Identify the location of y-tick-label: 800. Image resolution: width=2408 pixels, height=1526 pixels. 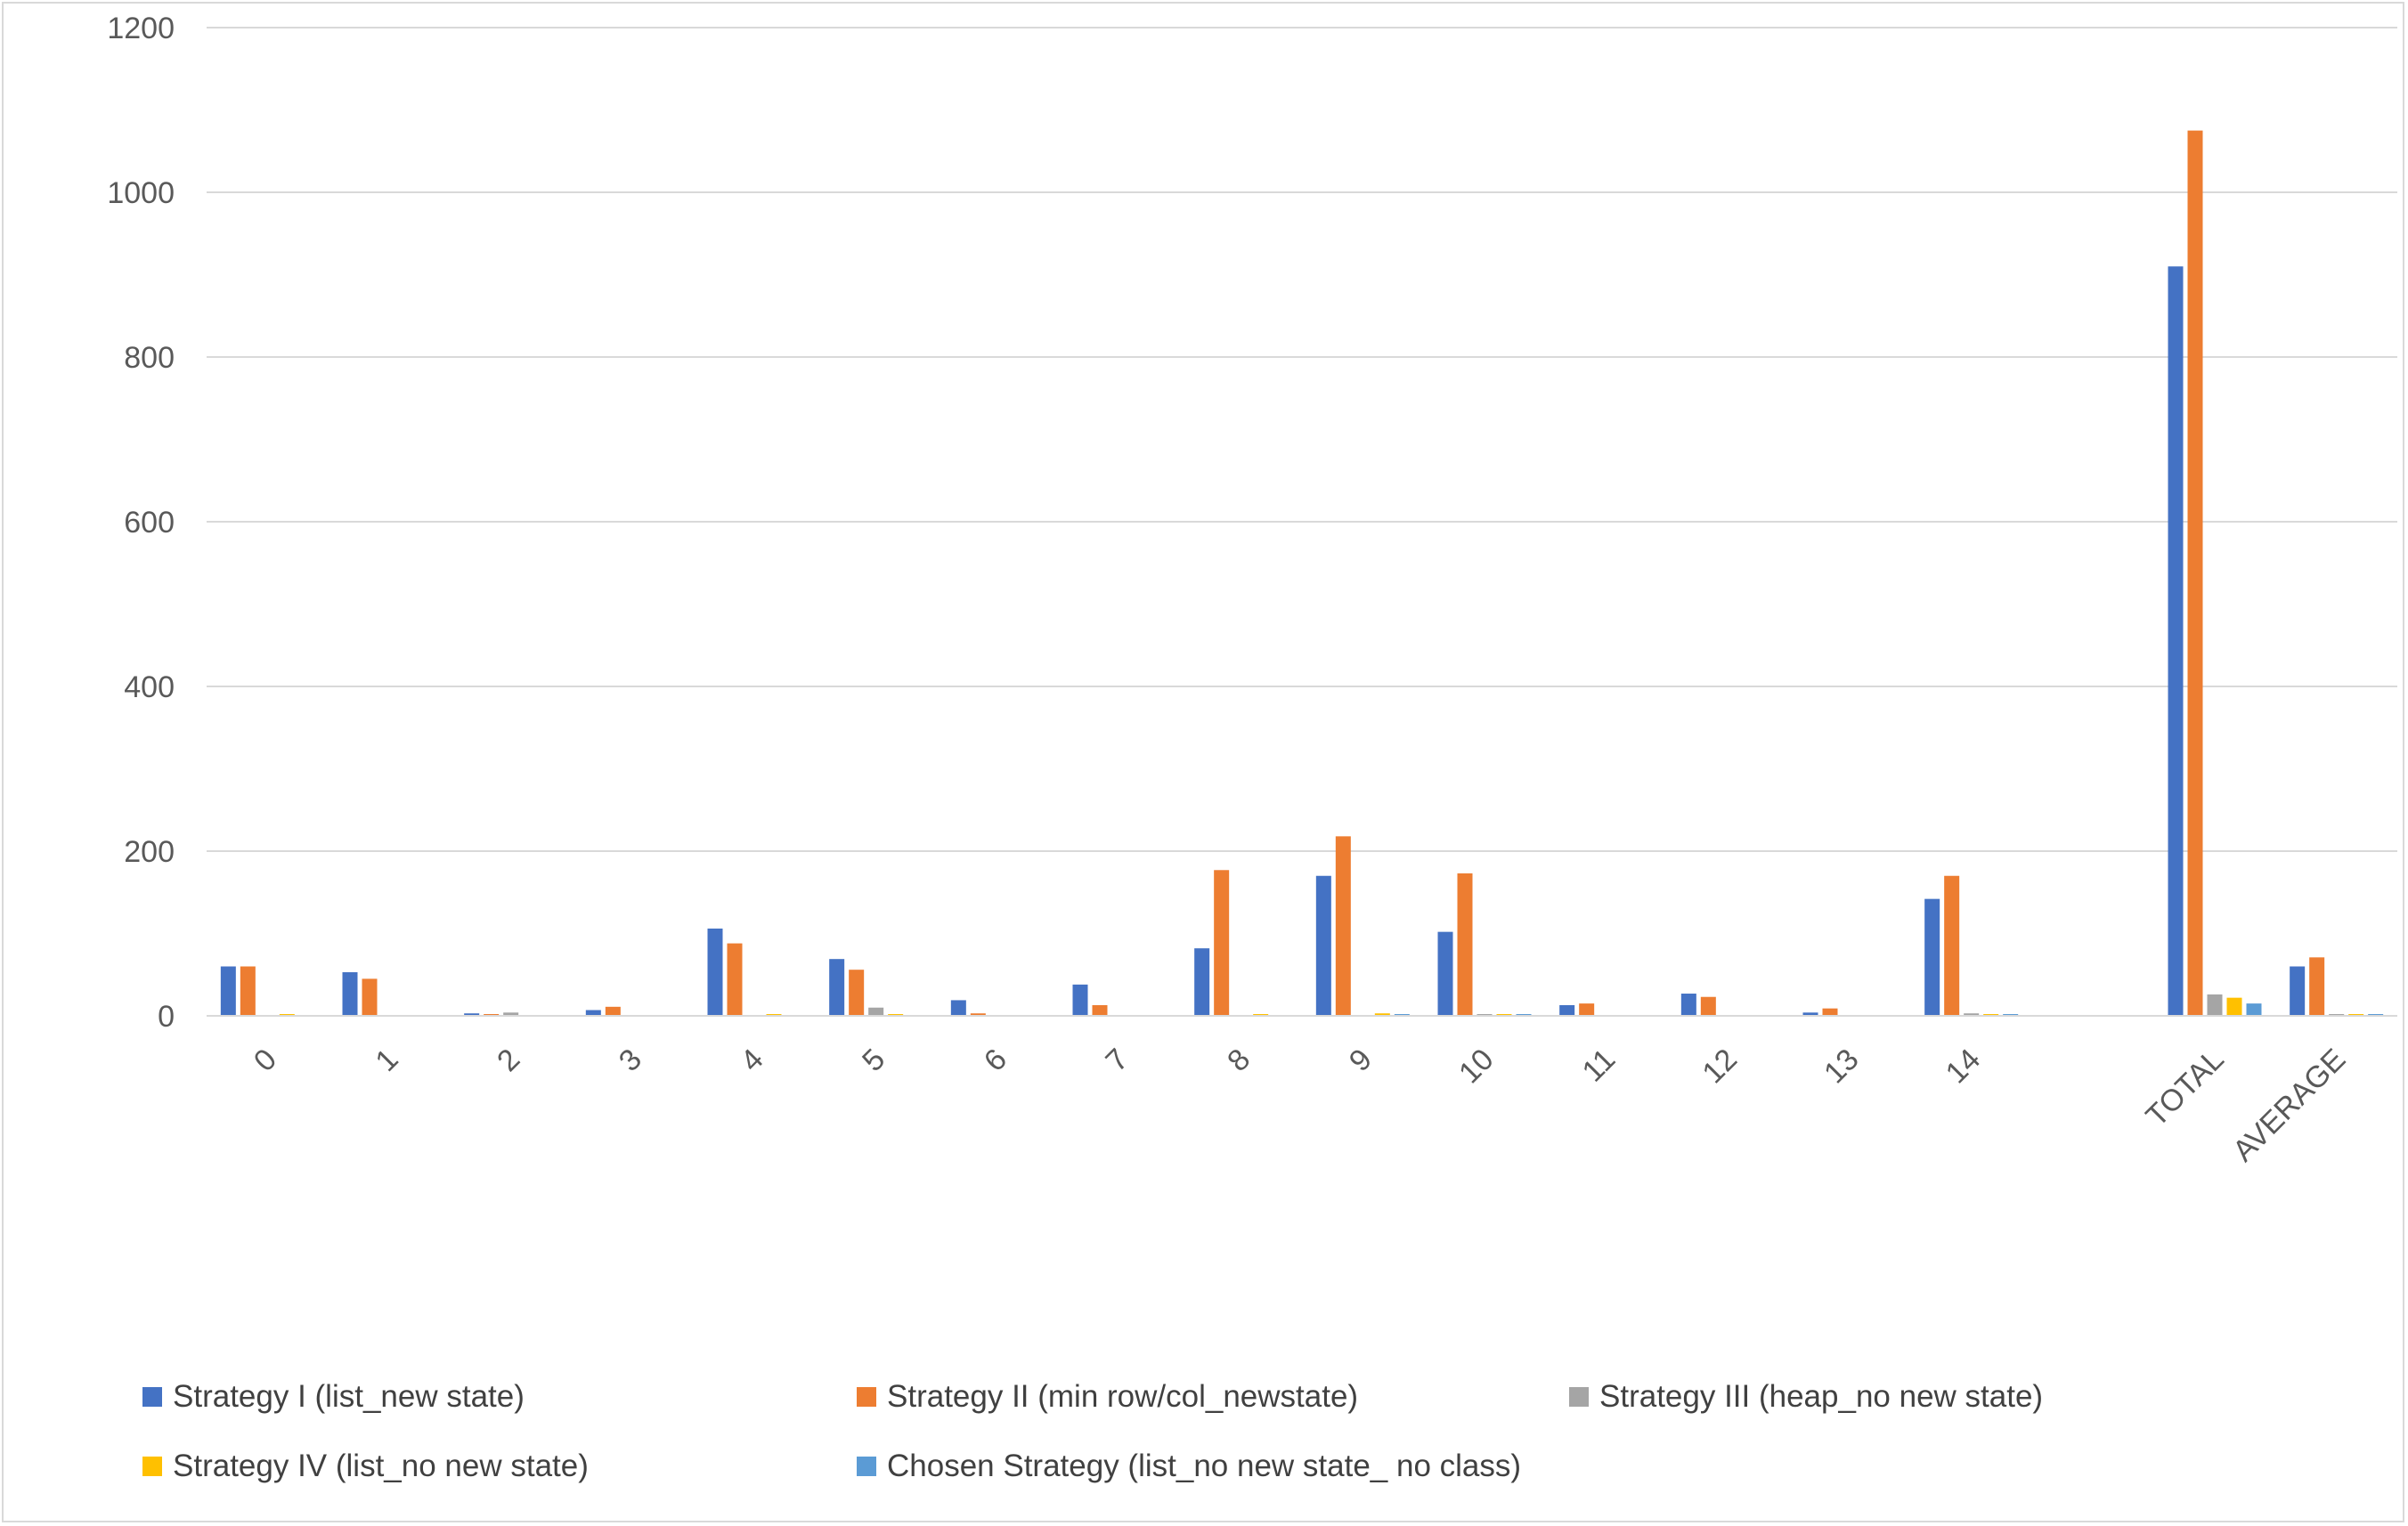
(149, 358).